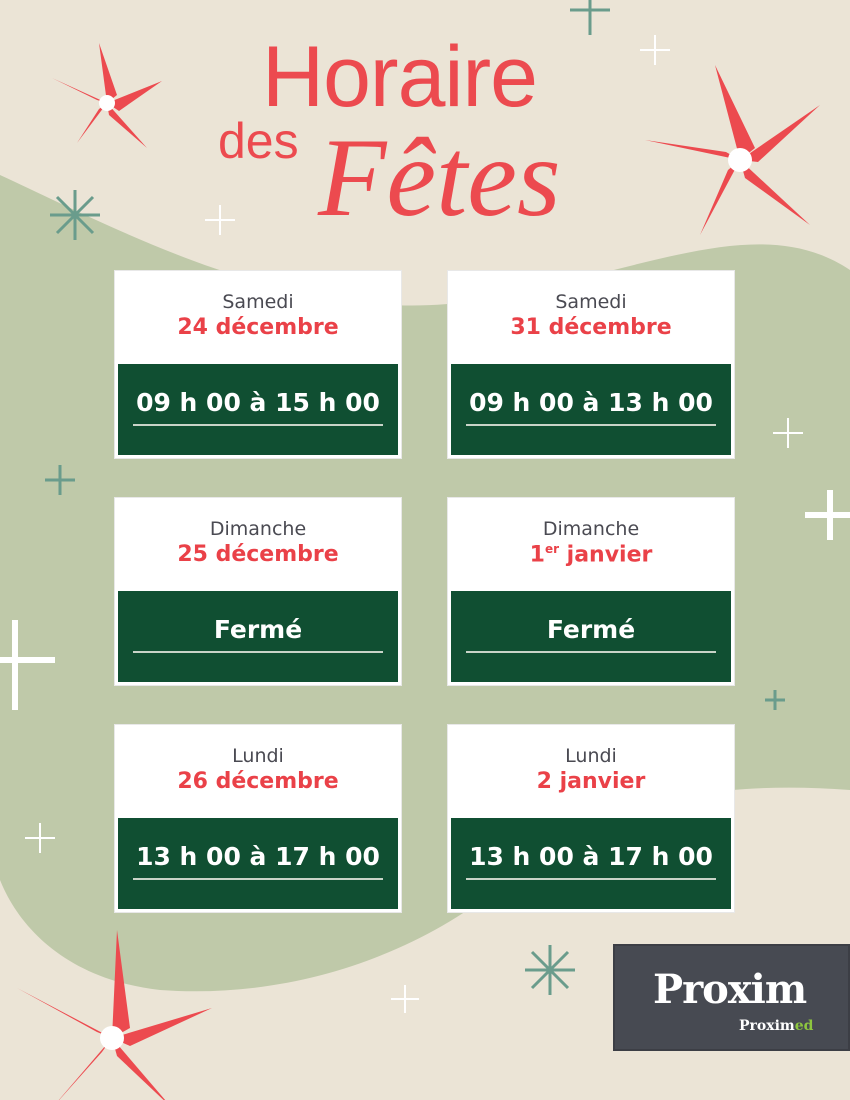 The height and width of the screenshot is (1100, 850). I want to click on date-label: 26 décembre, so click(258, 781).